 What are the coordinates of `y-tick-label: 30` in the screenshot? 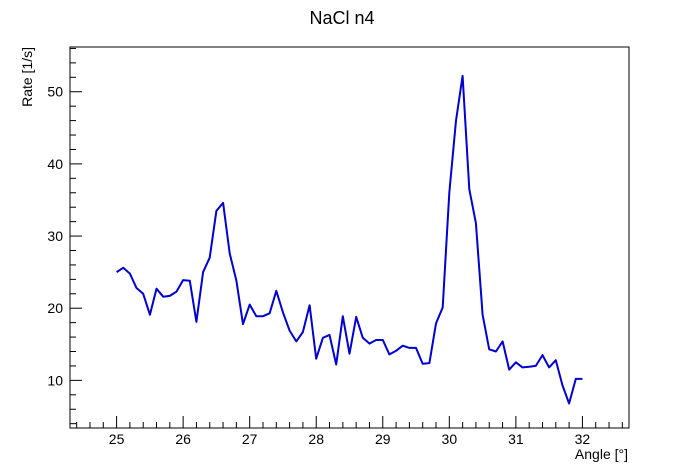 It's located at (55, 236).